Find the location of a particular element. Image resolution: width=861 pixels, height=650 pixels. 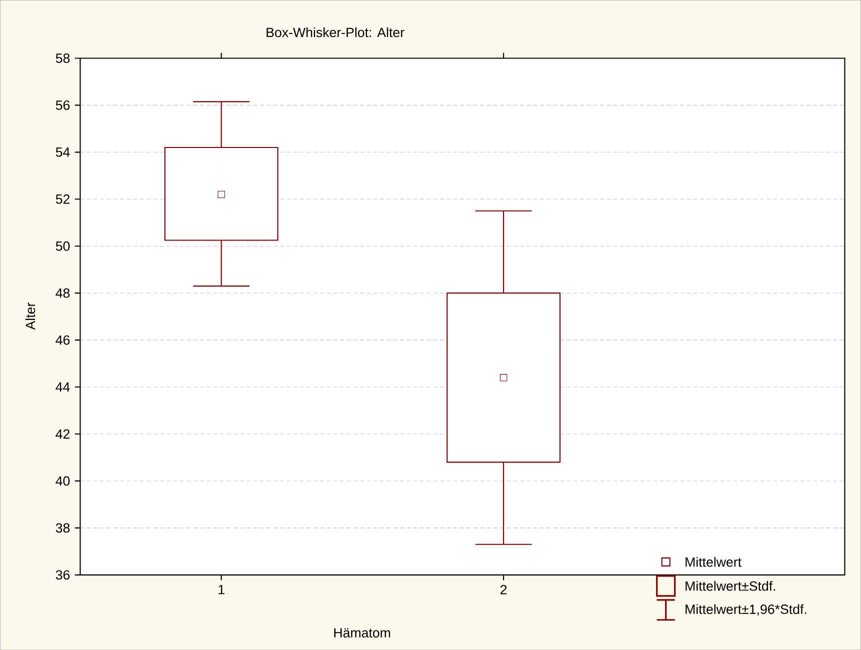

y-tick-label: 46 is located at coordinates (63, 340).